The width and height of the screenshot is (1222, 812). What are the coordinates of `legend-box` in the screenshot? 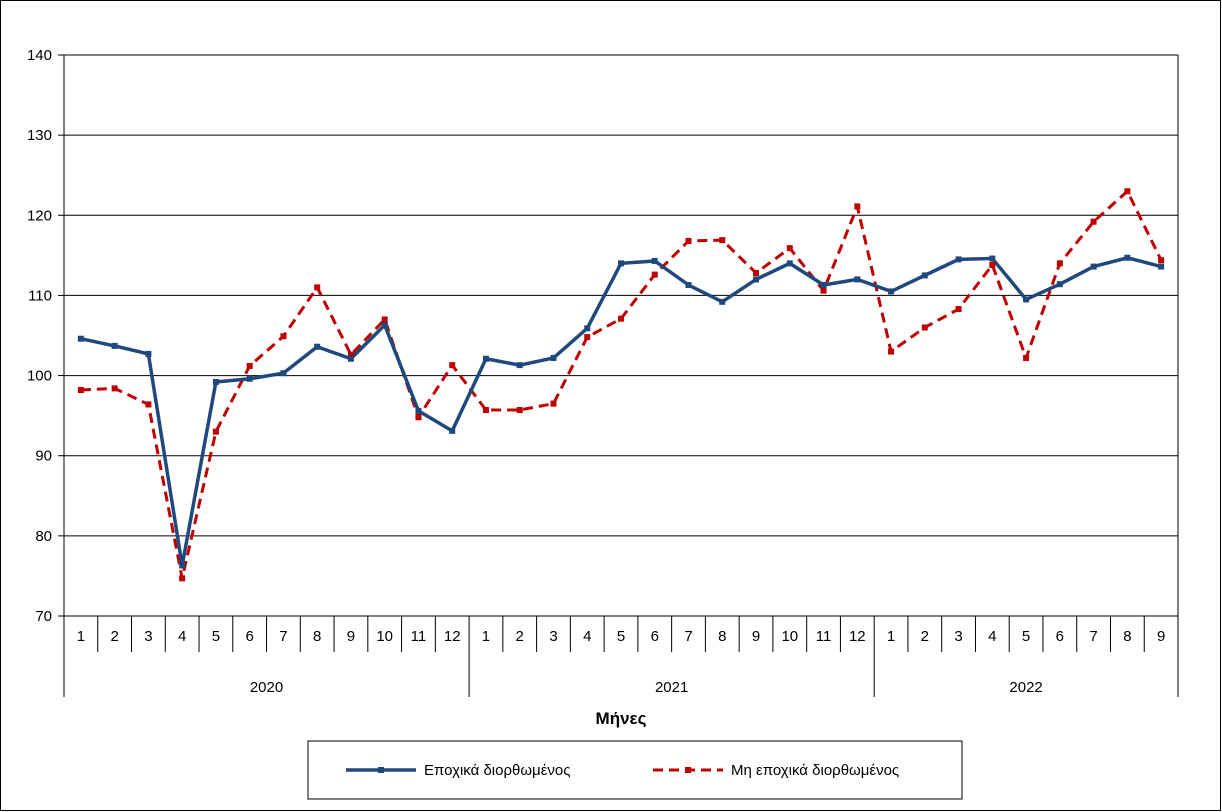 It's located at (635, 770).